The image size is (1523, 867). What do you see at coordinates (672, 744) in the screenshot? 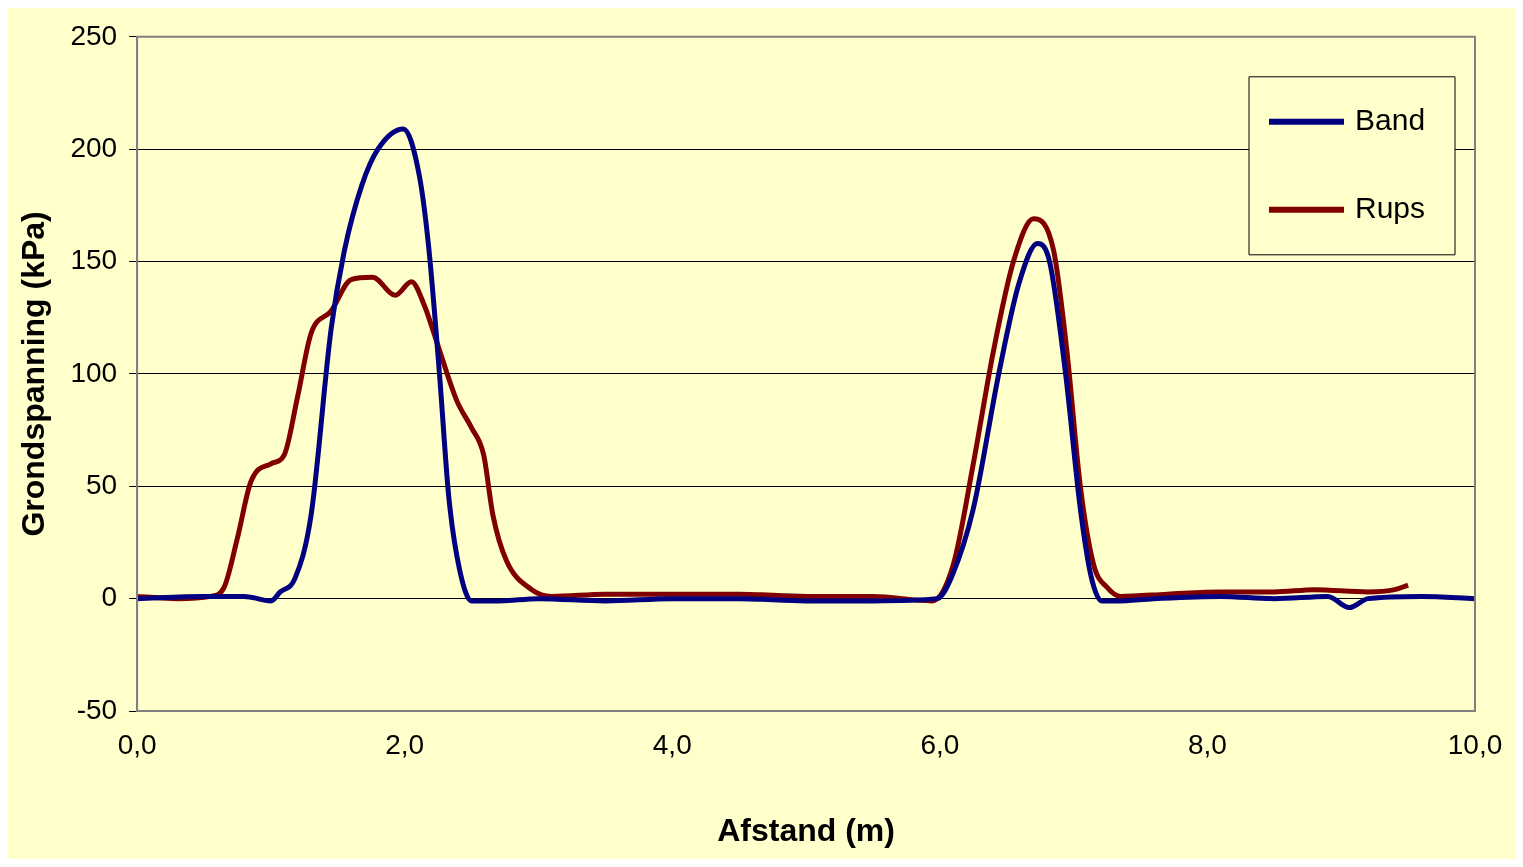
I see `x-tick-label: 4,0` at bounding box center [672, 744].